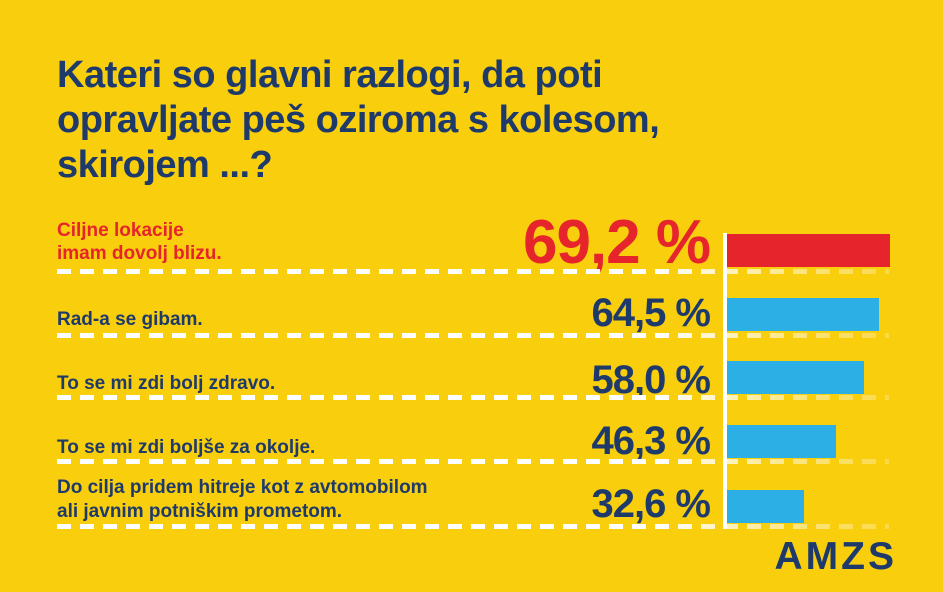 This screenshot has height=592, width=943. What do you see at coordinates (616, 242) in the screenshot?
I see `value-label: 69,2 %` at bounding box center [616, 242].